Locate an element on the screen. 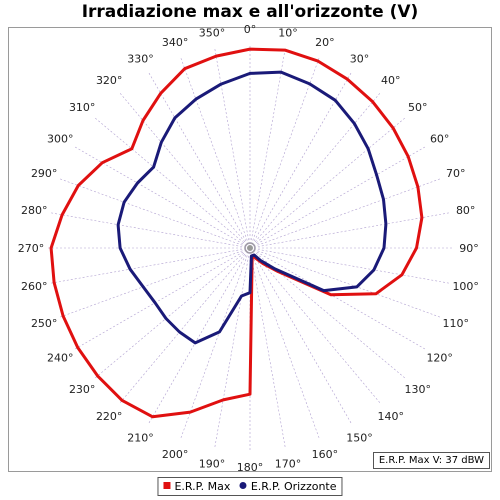 The height and width of the screenshot is (500, 500). erp-note: E.R.P. Max V: 37 dBW is located at coordinates (431, 460).